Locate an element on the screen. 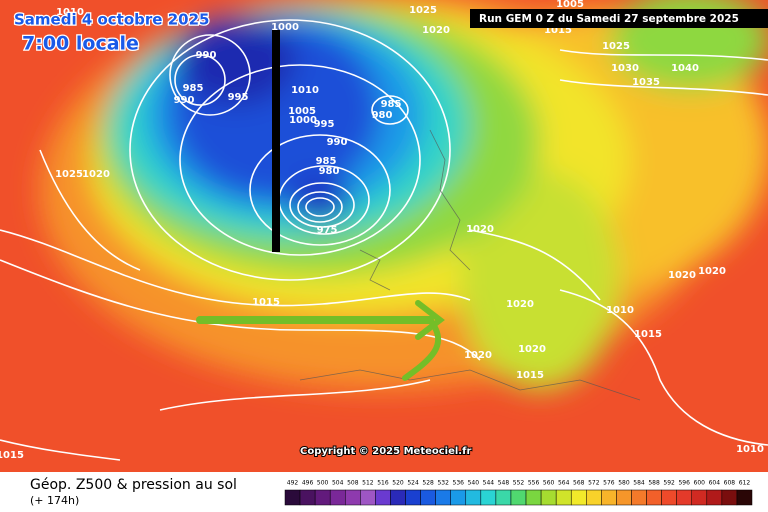 The image size is (768, 512). isobar-label: 1035 is located at coordinates (646, 82).